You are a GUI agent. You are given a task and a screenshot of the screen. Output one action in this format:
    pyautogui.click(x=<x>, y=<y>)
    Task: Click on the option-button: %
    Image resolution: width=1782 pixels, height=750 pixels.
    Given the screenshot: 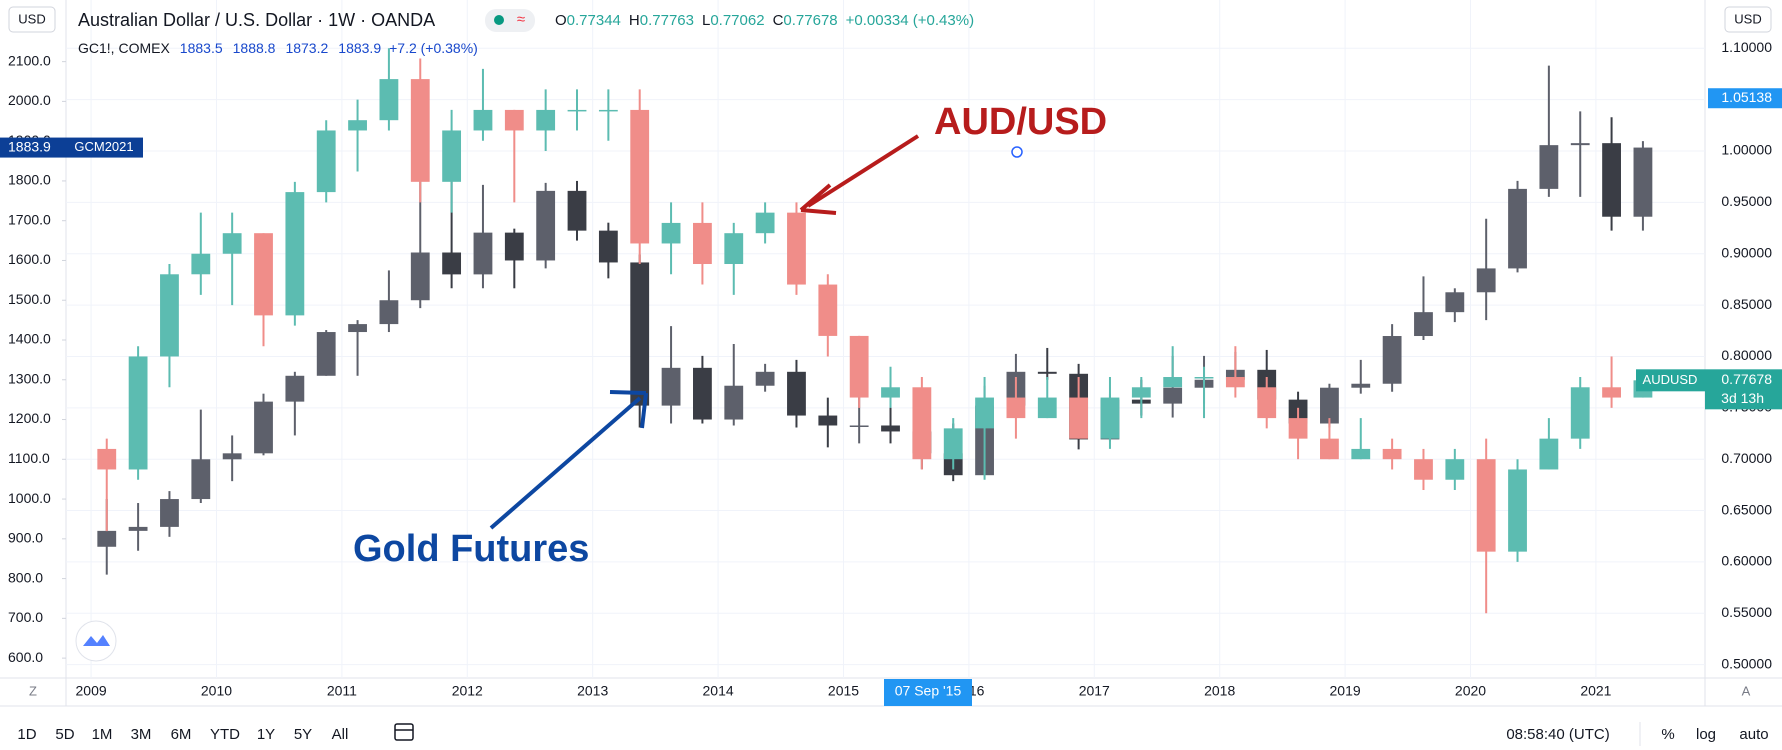 What is the action you would take?
    pyautogui.click(x=1667, y=734)
    